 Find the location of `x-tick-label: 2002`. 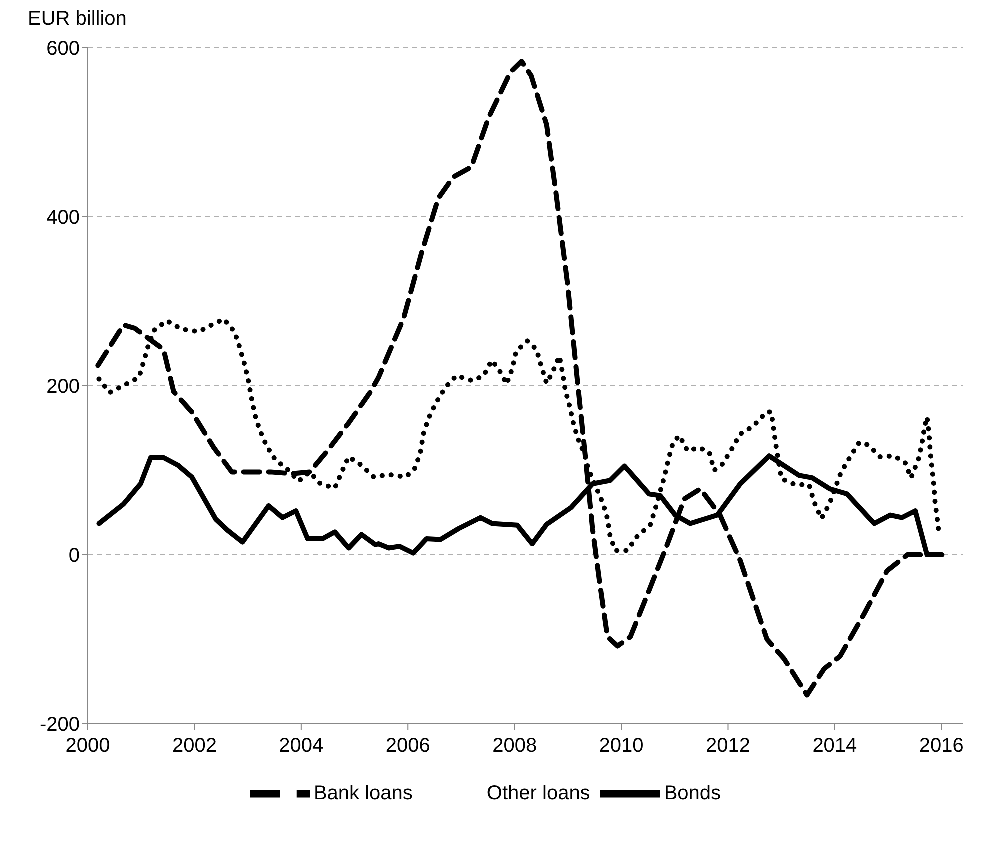

x-tick-label: 2002 is located at coordinates (194, 746).